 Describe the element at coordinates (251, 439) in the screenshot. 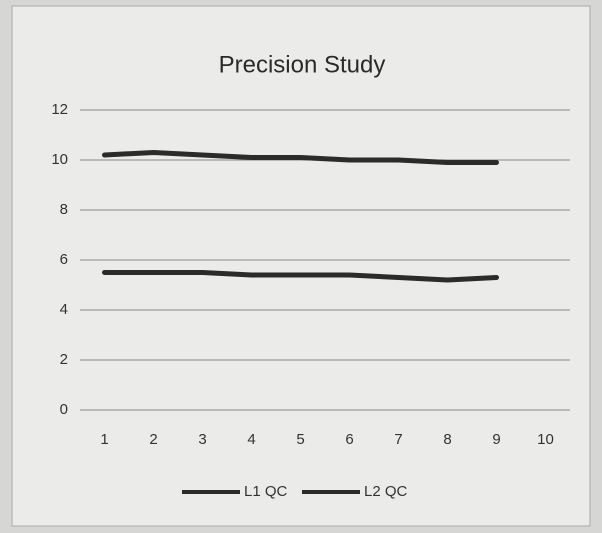

I see `x-tick-label: 4` at that location.